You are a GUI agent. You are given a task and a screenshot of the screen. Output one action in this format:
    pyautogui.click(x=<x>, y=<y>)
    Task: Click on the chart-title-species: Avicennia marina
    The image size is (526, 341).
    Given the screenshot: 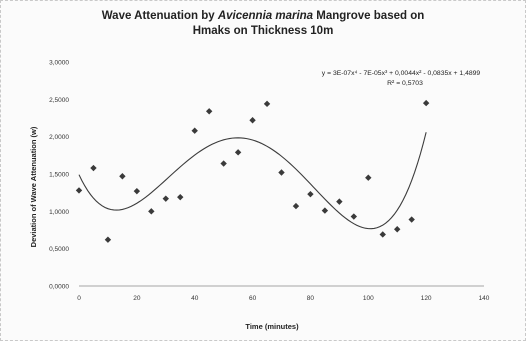 What is the action you would take?
    pyautogui.click(x=265, y=16)
    